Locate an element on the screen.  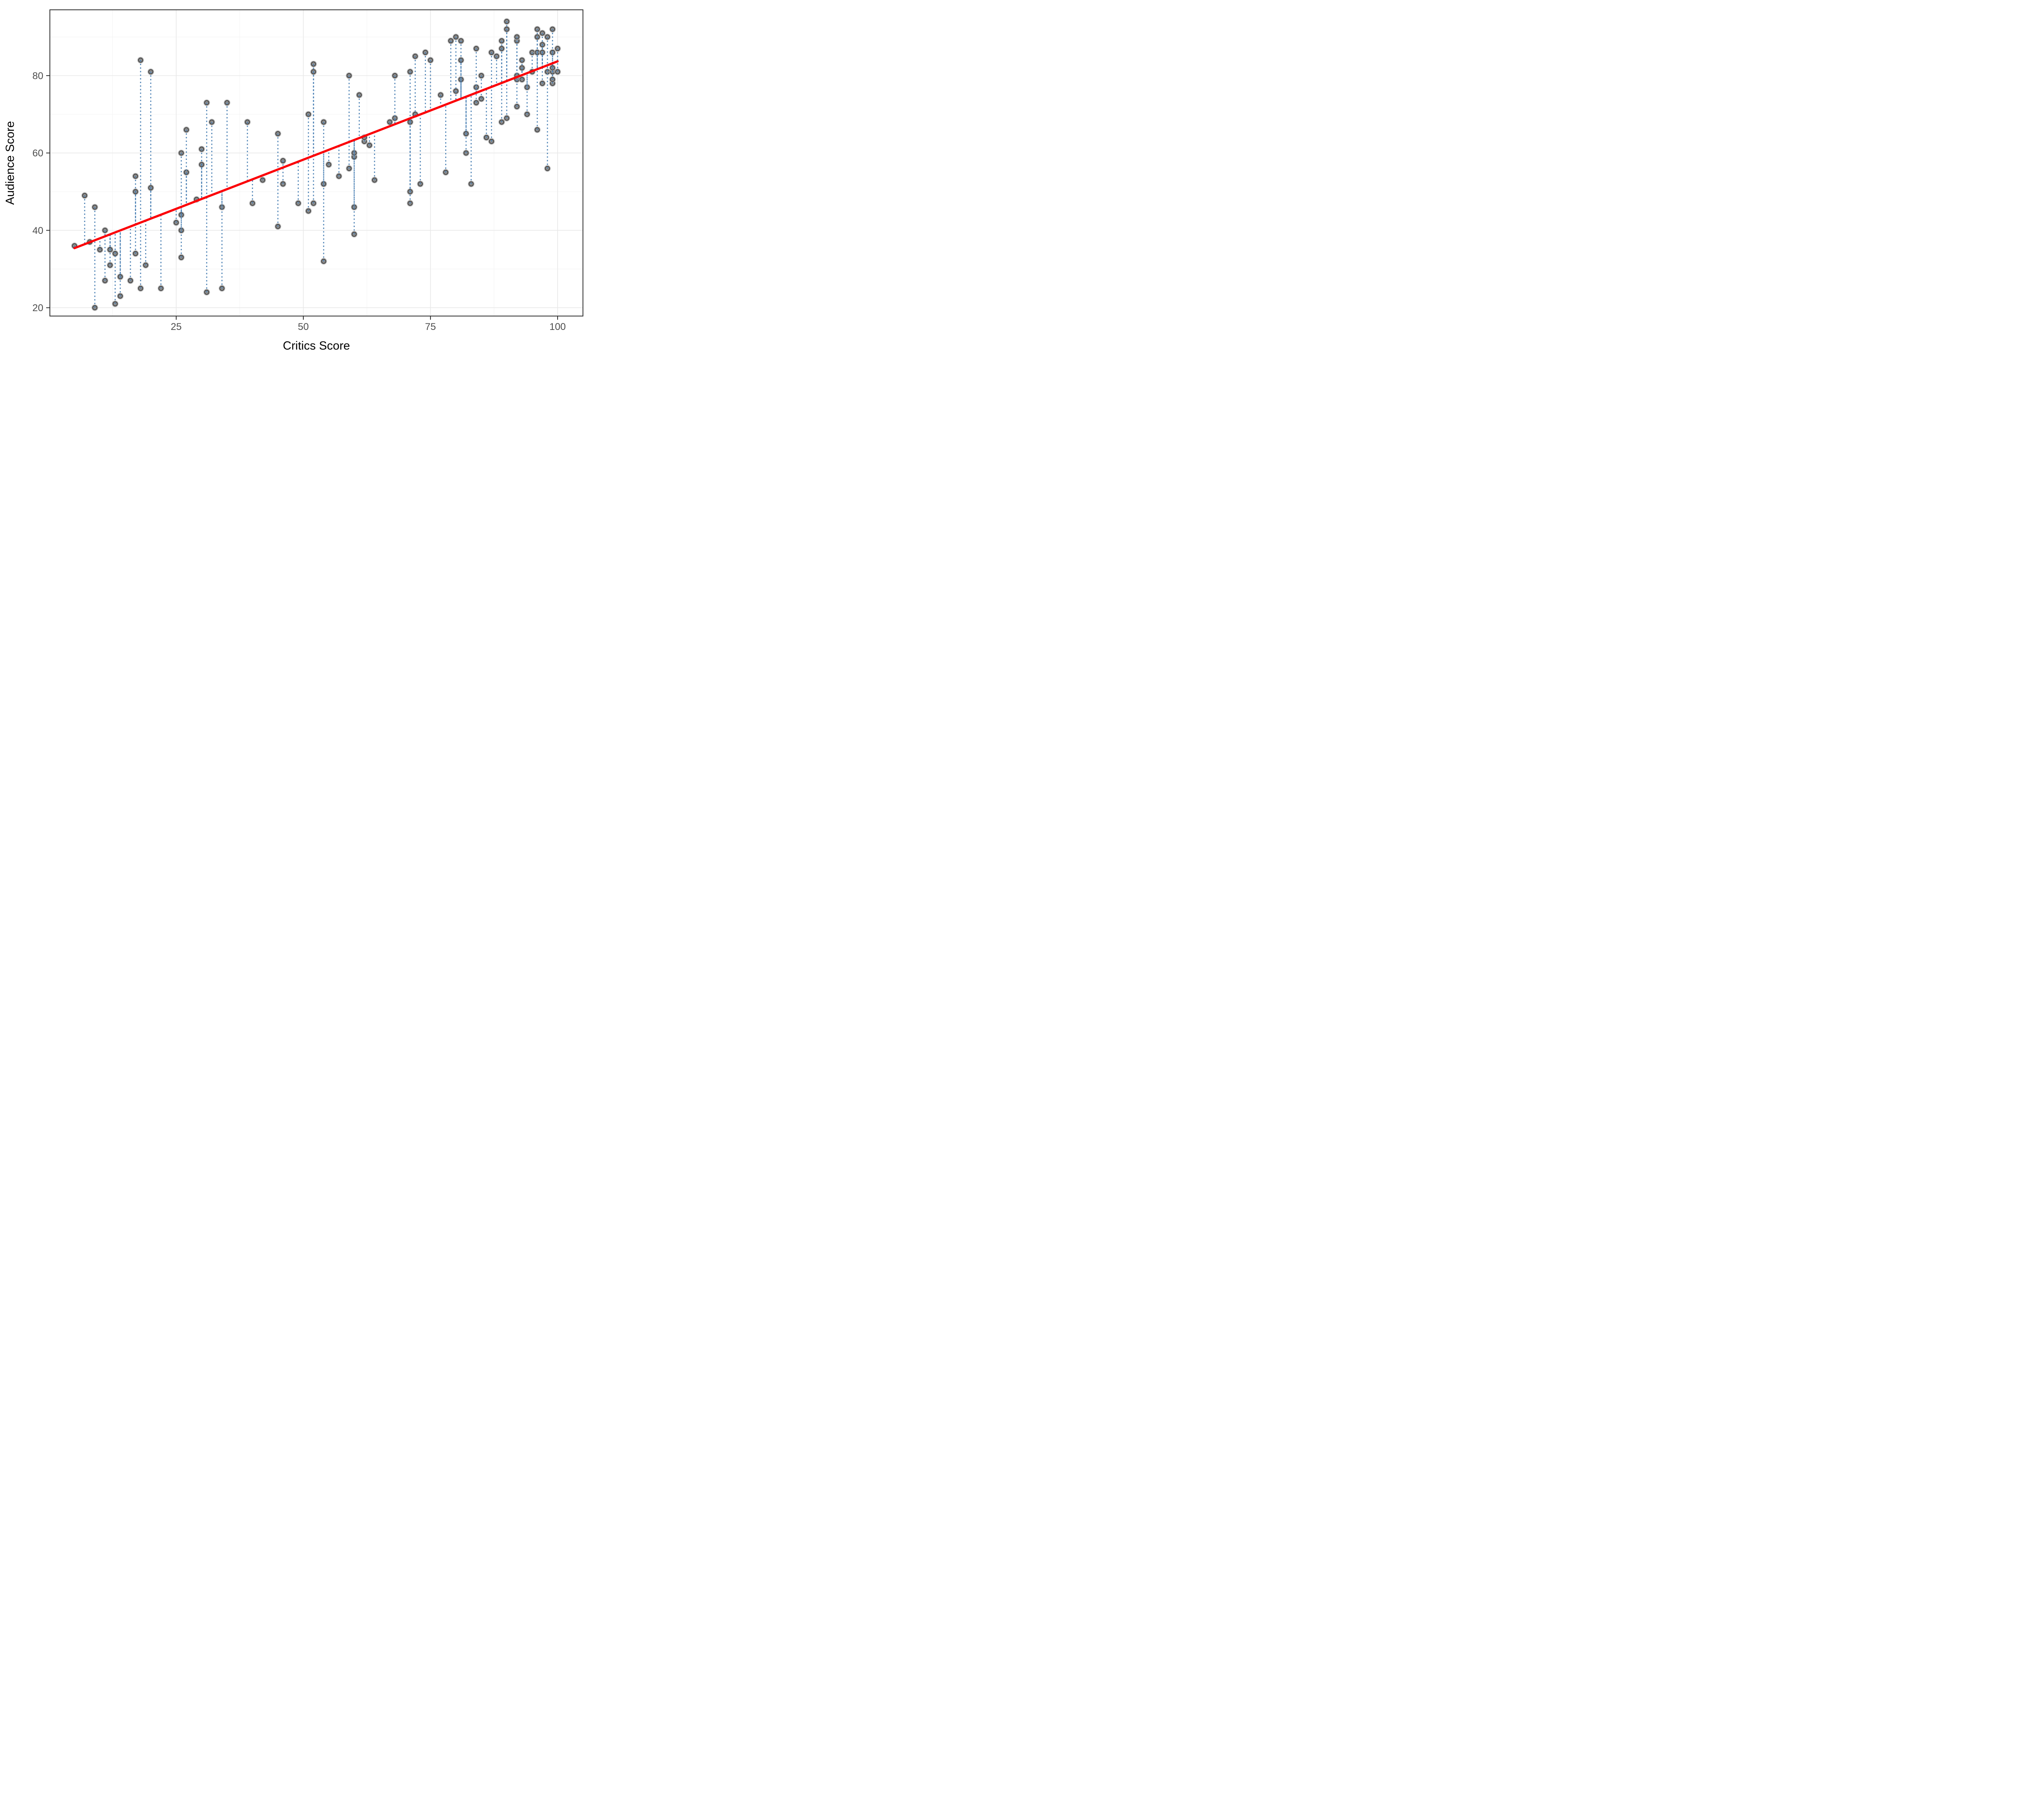
y-tick-label: 80 is located at coordinates (37, 76).